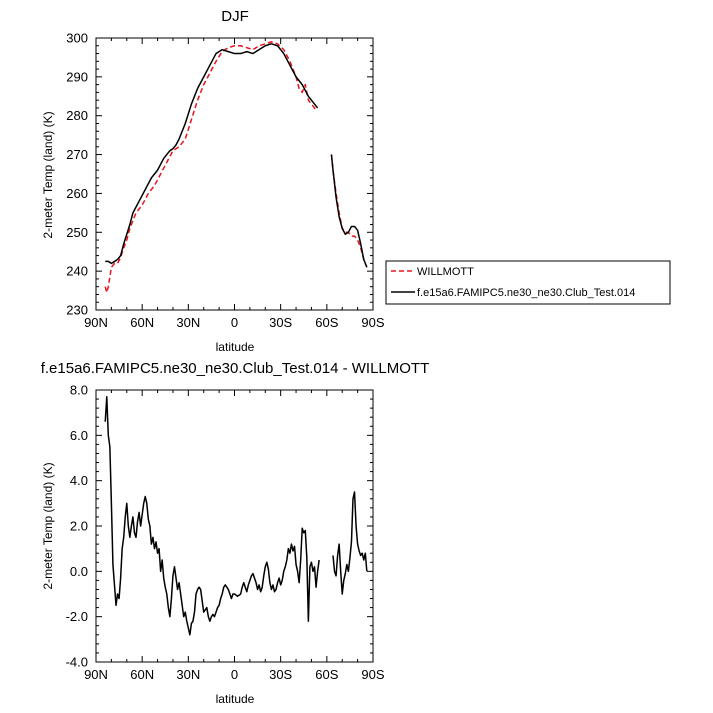 The image size is (713, 713). What do you see at coordinates (77, 662) in the screenshot?
I see `y-tick-label: -4.0` at bounding box center [77, 662].